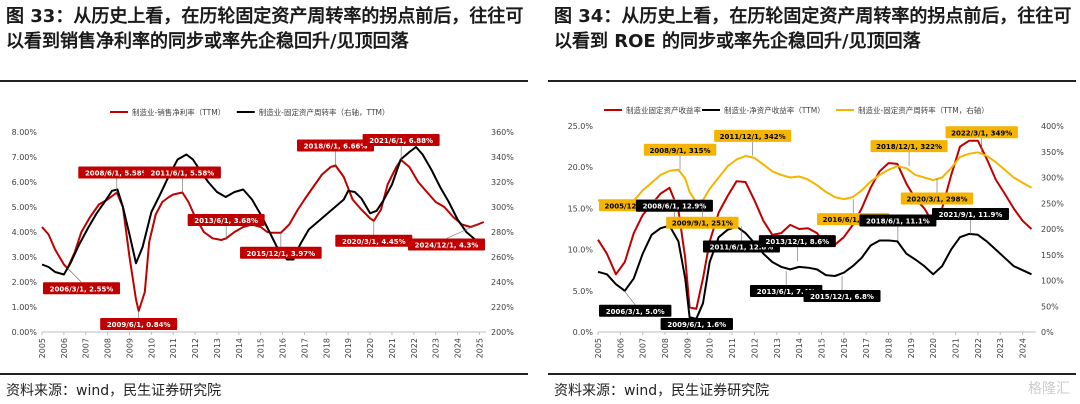 The image size is (1080, 404). I want to click on annotation-label: 2013/6/1, 7.4%, so click(786, 292).